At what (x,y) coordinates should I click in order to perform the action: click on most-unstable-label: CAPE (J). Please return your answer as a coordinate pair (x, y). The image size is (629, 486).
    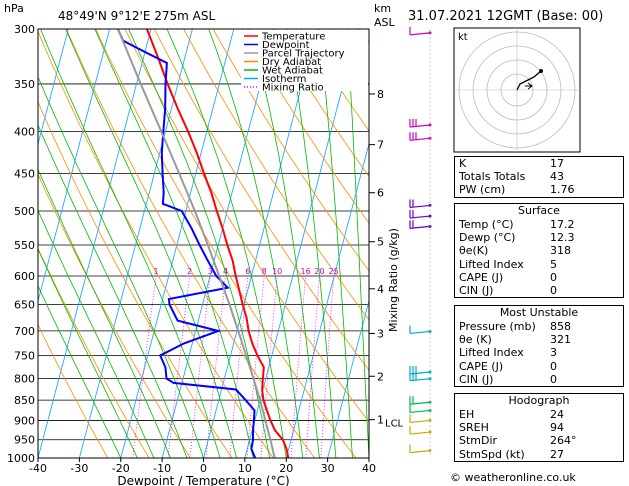
    Looking at the image, I should click on (481, 366).